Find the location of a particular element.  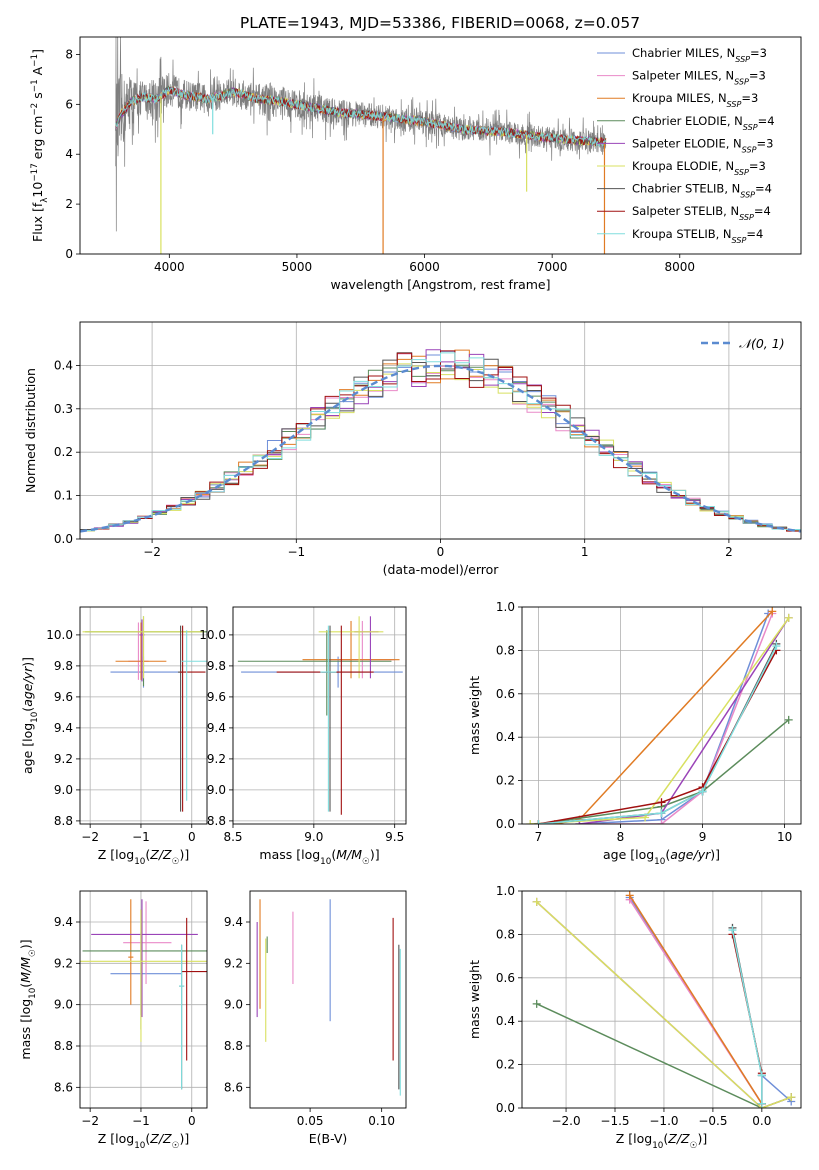

residuals-ytick-label: 0.0 is located at coordinates (63, 539).